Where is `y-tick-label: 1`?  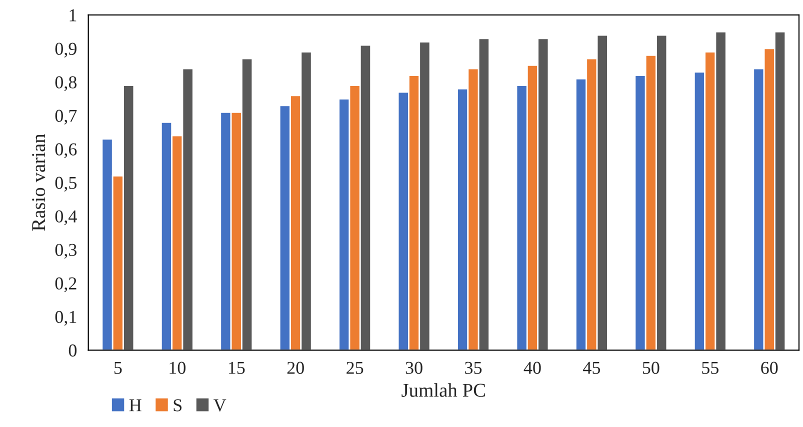
y-tick-label: 1 is located at coordinates (73, 15).